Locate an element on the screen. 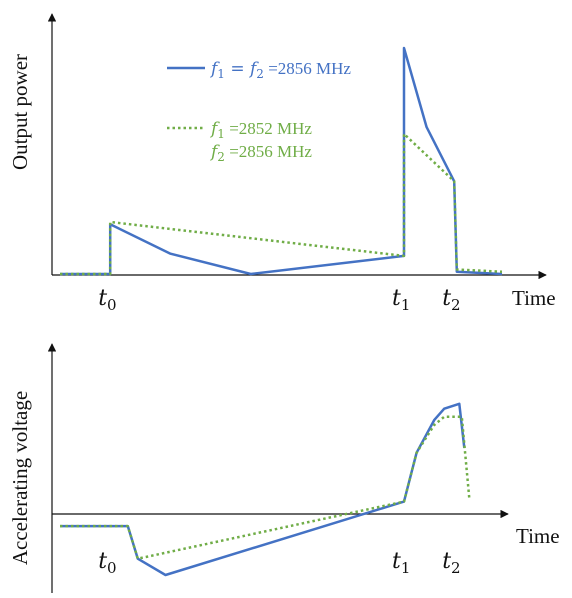 The image size is (572, 598). top-y-label: Output power is located at coordinates (20, 112).